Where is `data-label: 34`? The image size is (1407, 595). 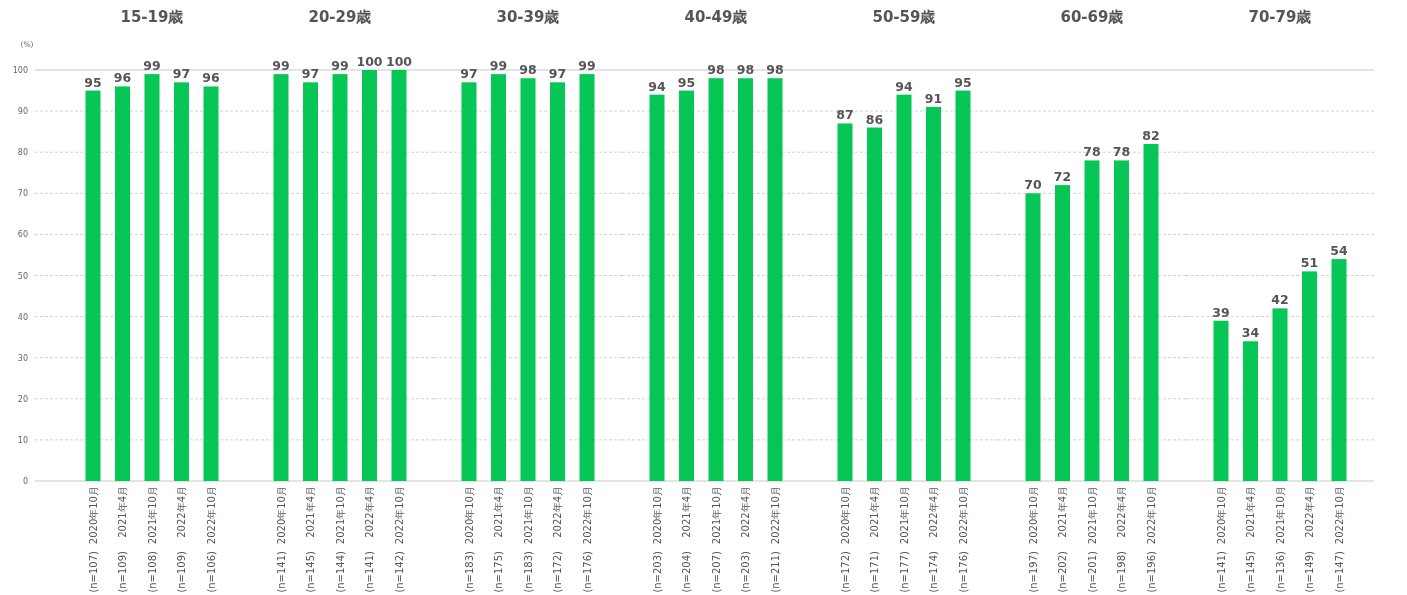 data-label: 34 is located at coordinates (1250, 333).